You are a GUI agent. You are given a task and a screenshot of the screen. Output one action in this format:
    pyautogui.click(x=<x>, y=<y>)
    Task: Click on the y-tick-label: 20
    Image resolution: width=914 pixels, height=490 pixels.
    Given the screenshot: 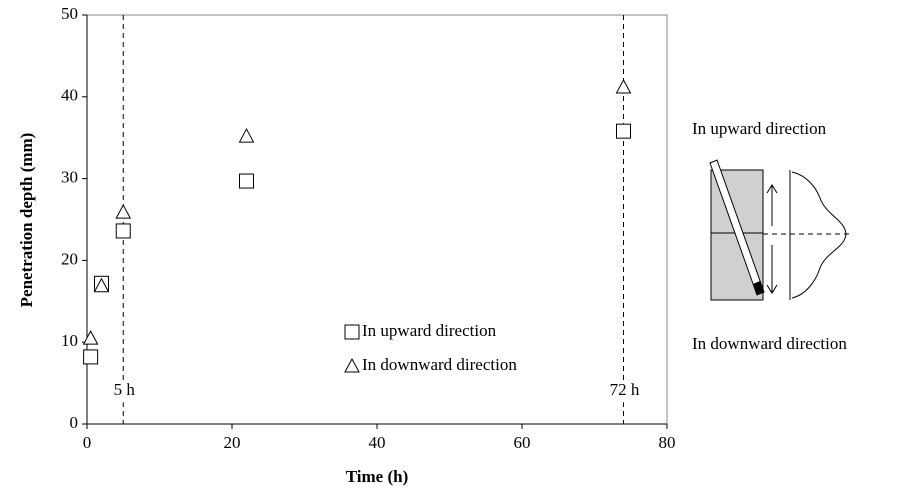 What is the action you would take?
    pyautogui.click(x=69, y=258)
    